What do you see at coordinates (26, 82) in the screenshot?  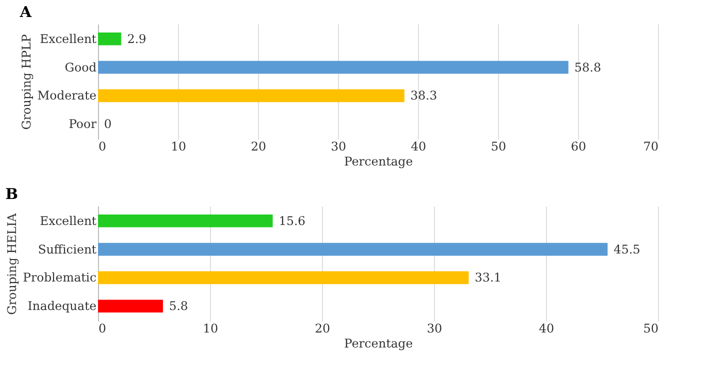 I see `y-axis-title: Grouping HPLP` at bounding box center [26, 82].